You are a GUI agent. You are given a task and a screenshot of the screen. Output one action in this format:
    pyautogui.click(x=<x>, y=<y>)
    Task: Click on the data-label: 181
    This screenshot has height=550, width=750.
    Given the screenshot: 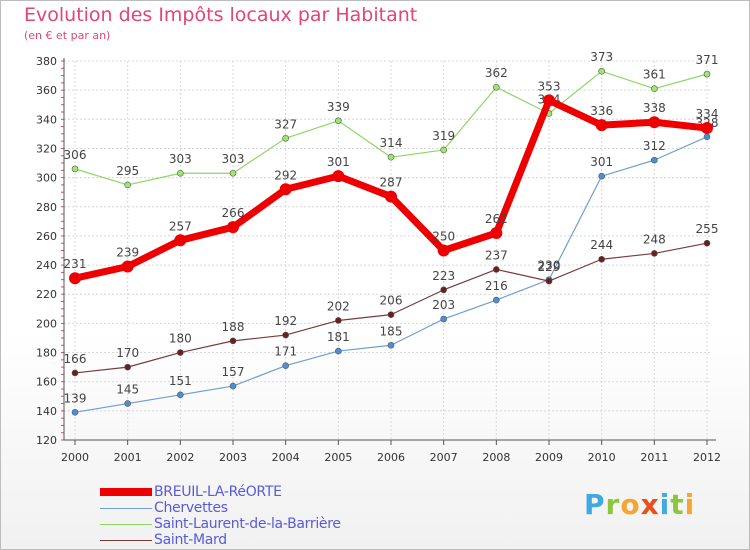 What is the action you would take?
    pyautogui.click(x=338, y=337)
    